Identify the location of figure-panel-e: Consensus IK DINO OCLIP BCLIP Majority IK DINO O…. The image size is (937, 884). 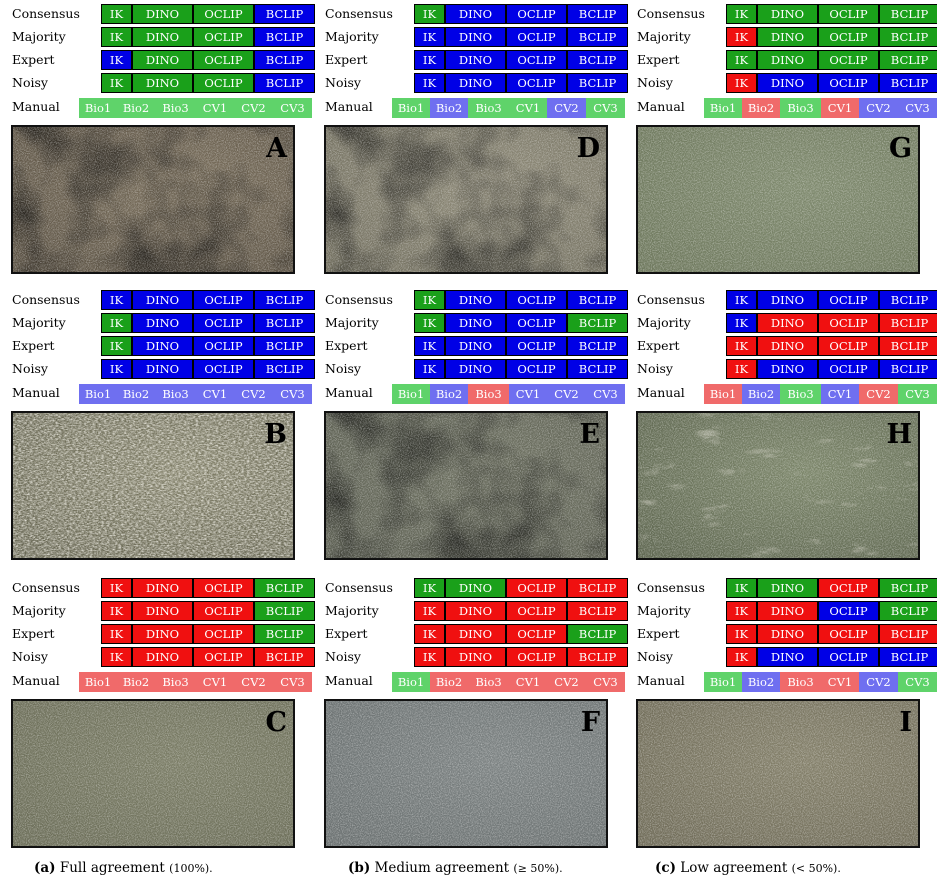
(470, 426).